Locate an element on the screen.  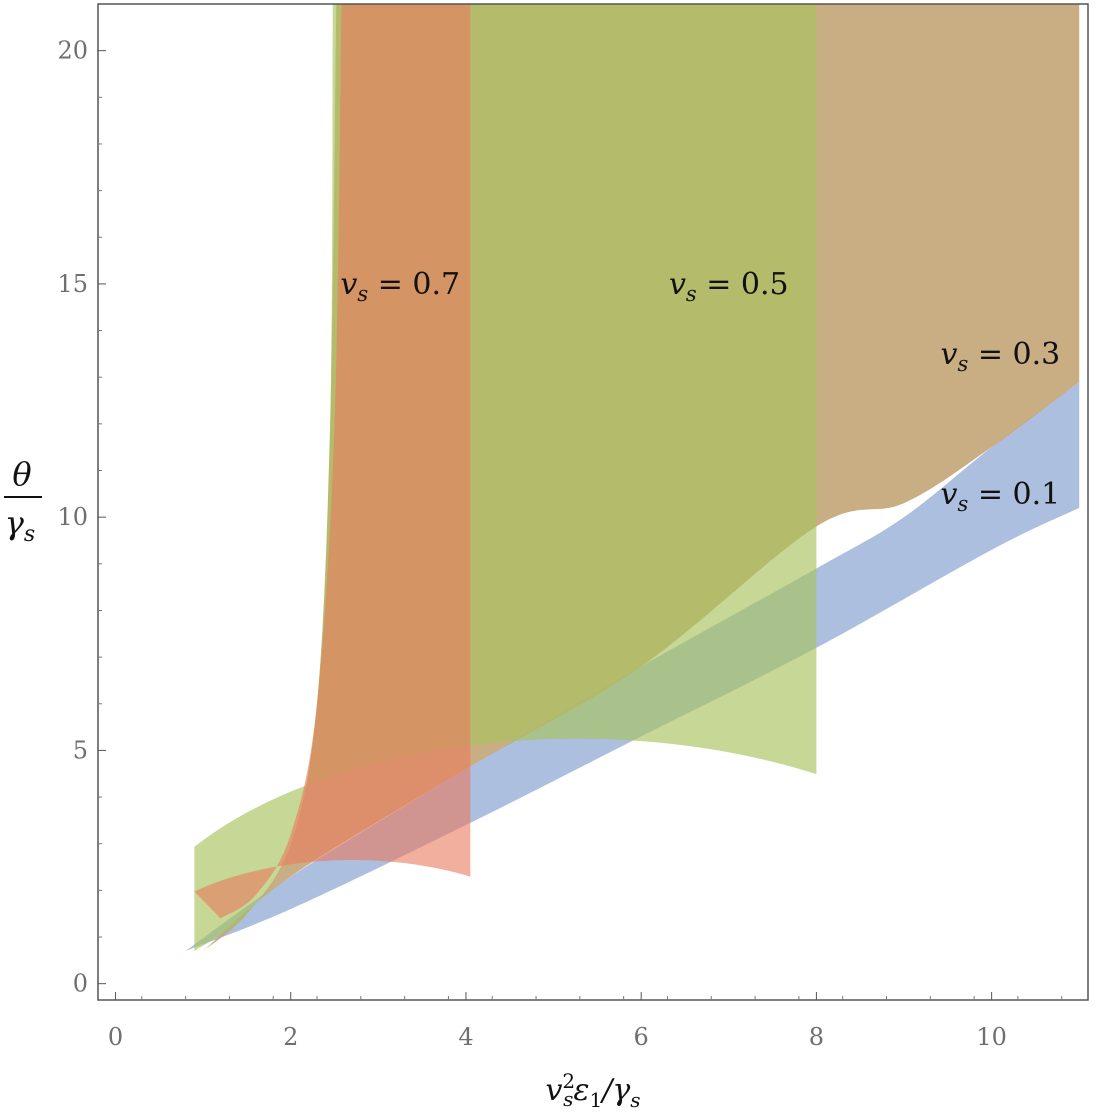
series-label: vs = 0.3 is located at coordinates (1001, 356).